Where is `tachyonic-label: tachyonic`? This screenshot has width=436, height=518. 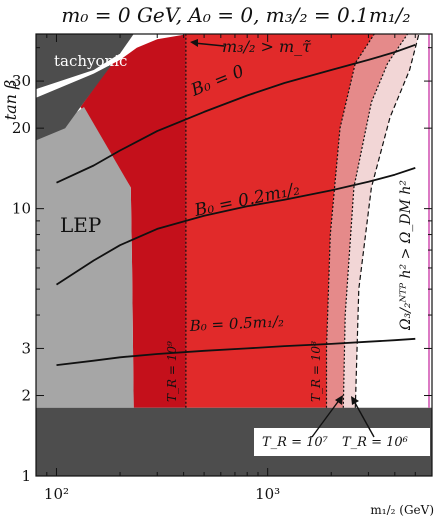 tachyonic-label: tachyonic is located at coordinates (90, 61).